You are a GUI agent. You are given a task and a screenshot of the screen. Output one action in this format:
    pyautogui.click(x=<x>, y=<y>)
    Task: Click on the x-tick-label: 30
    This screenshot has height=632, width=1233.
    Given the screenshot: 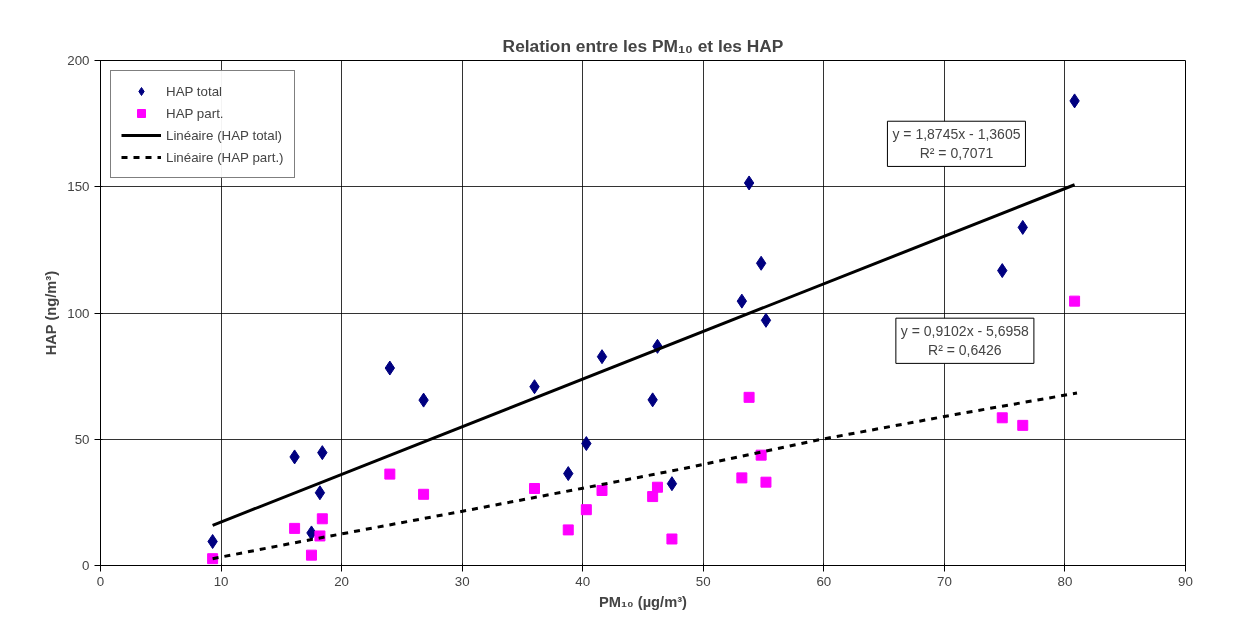 What is the action you would take?
    pyautogui.click(x=462, y=581)
    